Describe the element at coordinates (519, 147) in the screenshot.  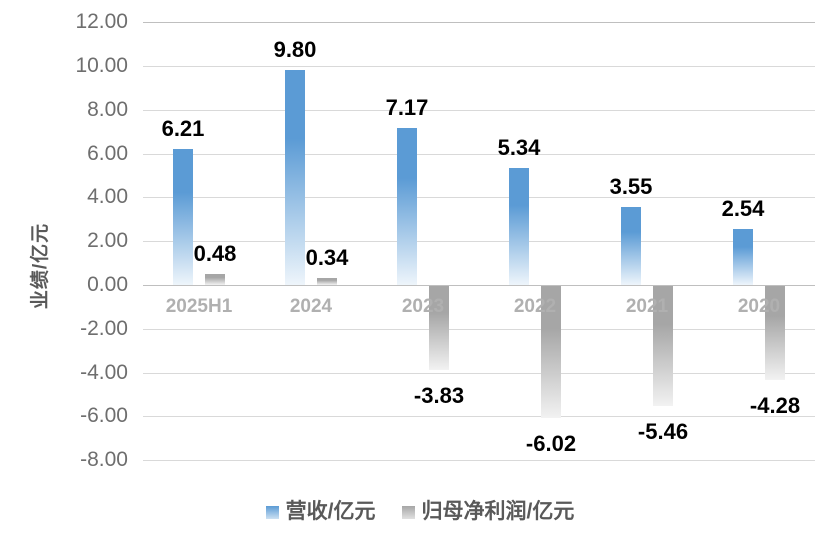
I see `data-label: 5.34` at that location.